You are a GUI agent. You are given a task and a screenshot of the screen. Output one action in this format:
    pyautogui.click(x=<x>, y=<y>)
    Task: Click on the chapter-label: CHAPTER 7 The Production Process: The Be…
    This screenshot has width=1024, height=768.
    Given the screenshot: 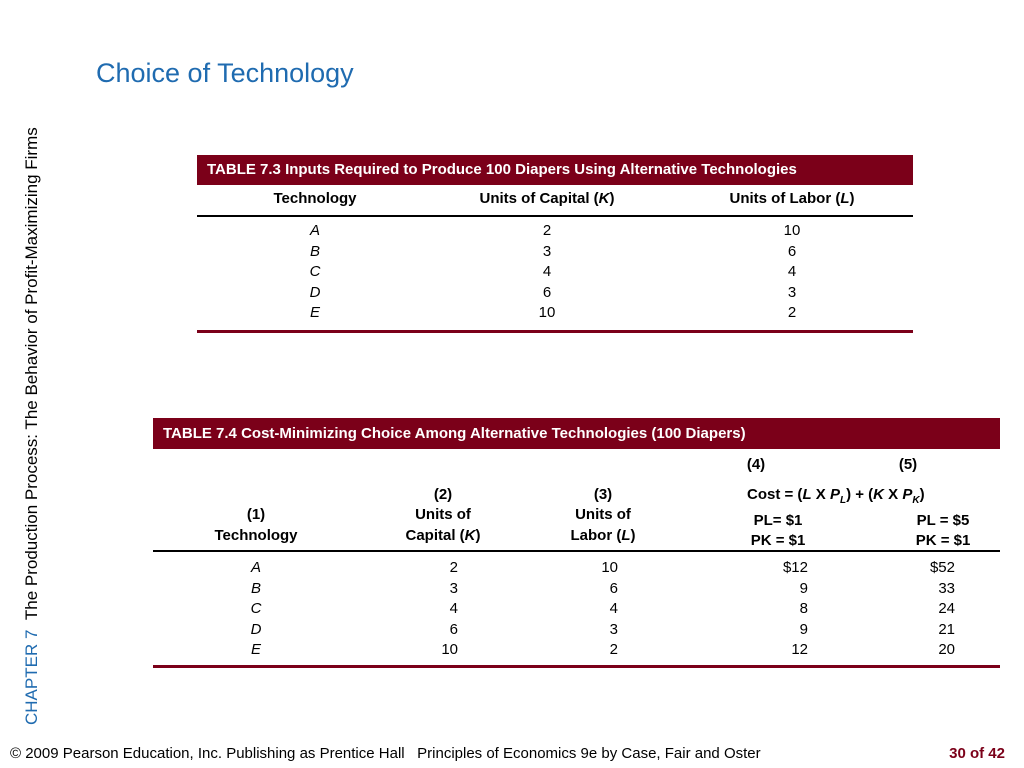 What is the action you would take?
    pyautogui.click(x=32, y=426)
    